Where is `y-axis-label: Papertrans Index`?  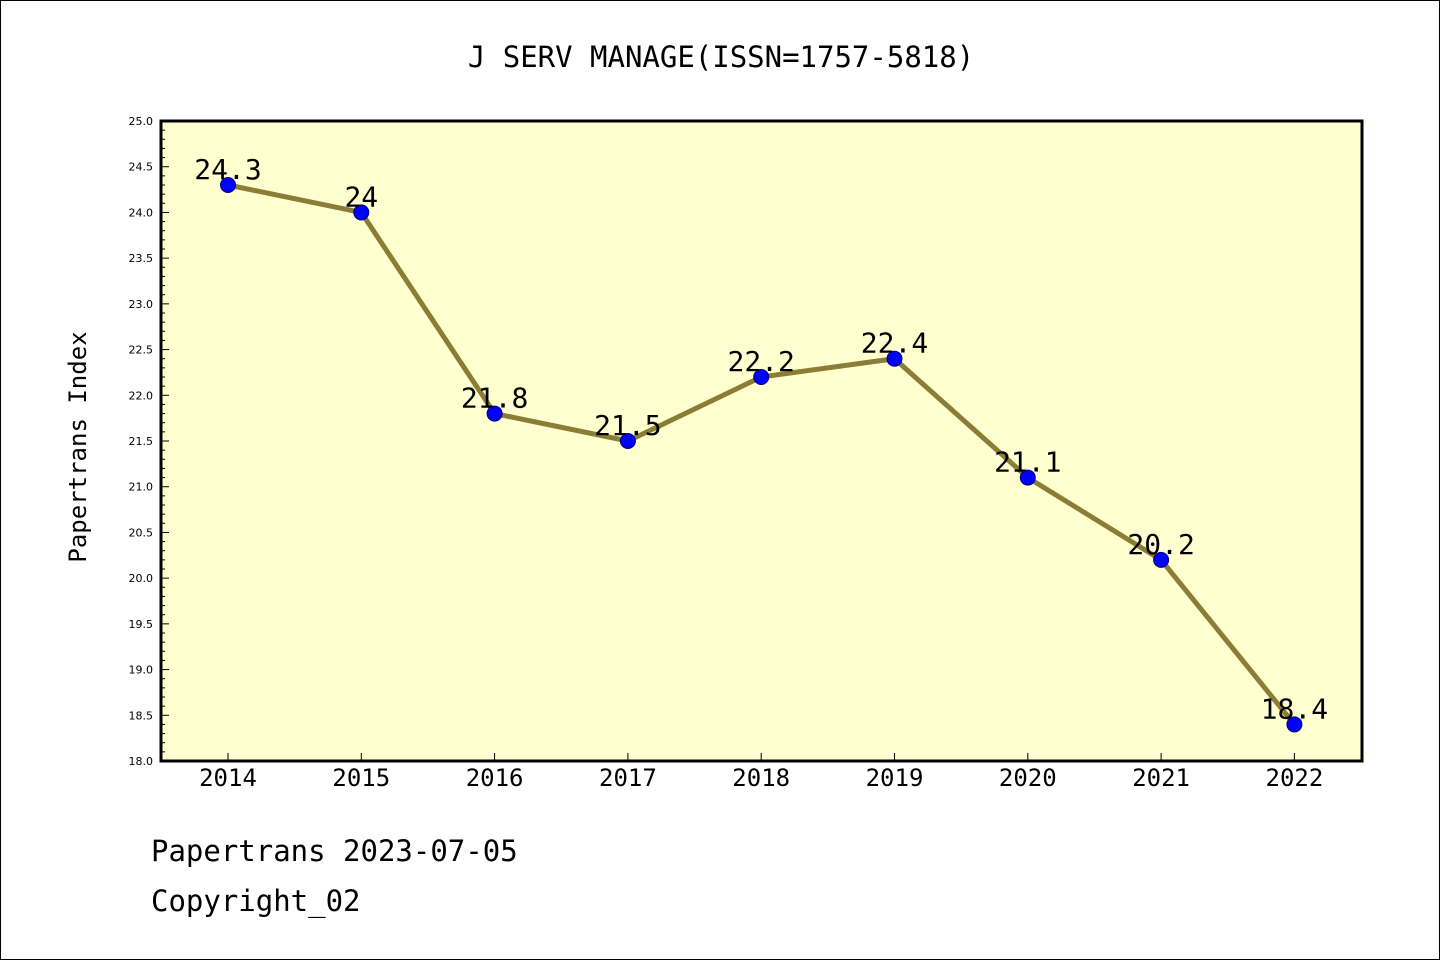 y-axis-label: Papertrans Index is located at coordinates (78, 446).